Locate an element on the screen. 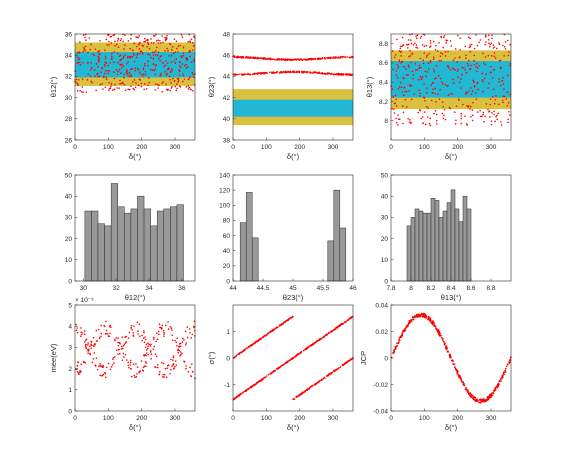 The width and height of the screenshot is (562, 460). y-tick-label: 28 is located at coordinates (69, 119).